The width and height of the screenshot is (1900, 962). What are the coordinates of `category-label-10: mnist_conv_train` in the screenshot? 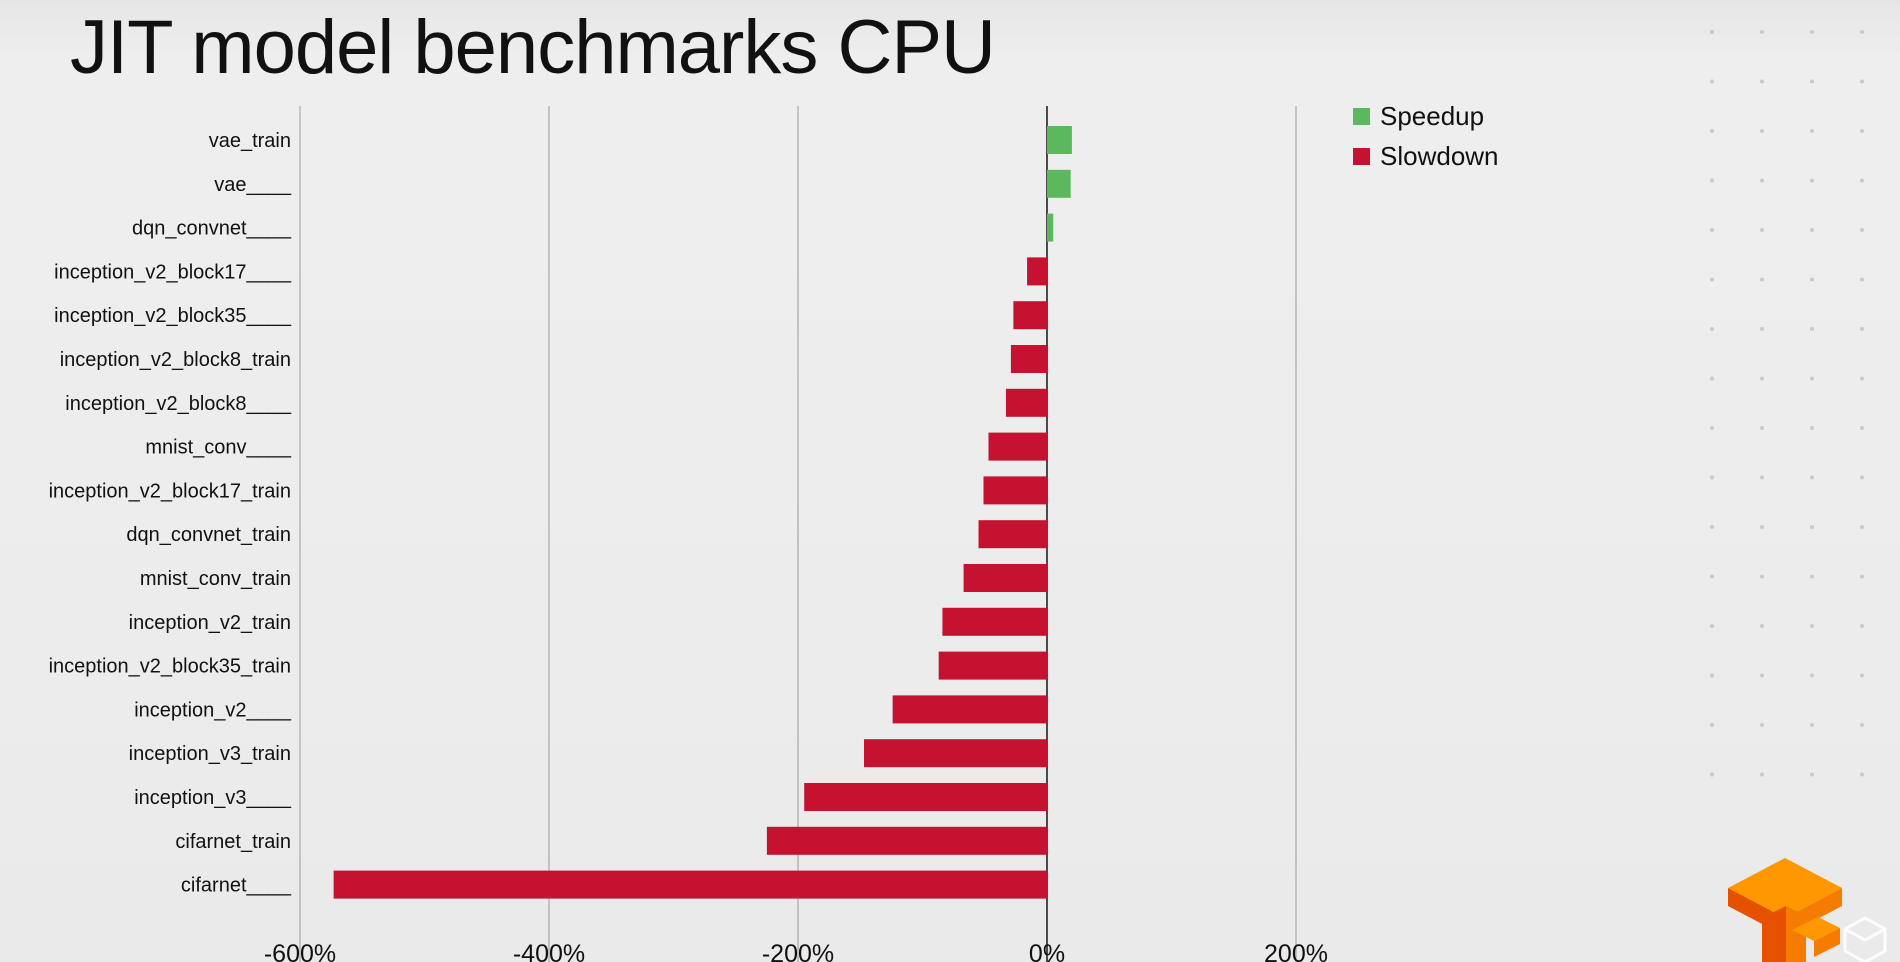 It's located at (215, 579).